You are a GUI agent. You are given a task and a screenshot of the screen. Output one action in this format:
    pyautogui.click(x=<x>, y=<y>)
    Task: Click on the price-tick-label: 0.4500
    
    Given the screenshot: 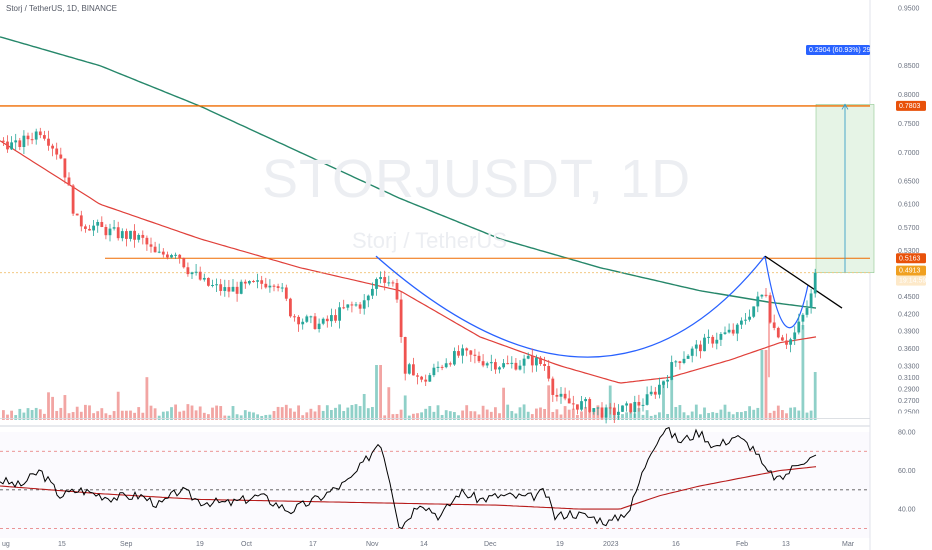 What is the action you would take?
    pyautogui.click(x=909, y=297)
    